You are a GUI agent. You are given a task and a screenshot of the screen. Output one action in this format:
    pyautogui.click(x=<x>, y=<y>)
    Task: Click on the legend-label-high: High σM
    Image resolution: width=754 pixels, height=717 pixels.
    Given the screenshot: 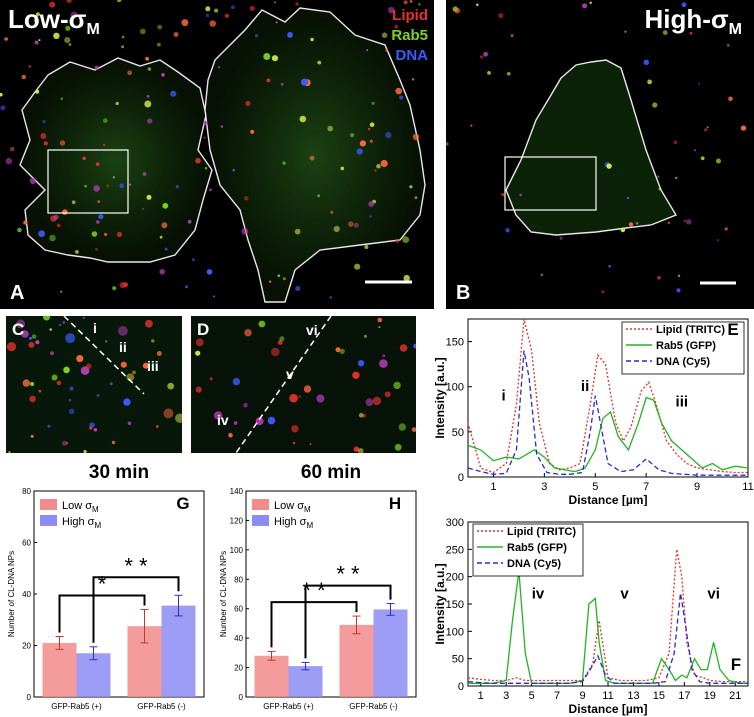 What is the action you would take?
    pyautogui.click(x=293, y=523)
    